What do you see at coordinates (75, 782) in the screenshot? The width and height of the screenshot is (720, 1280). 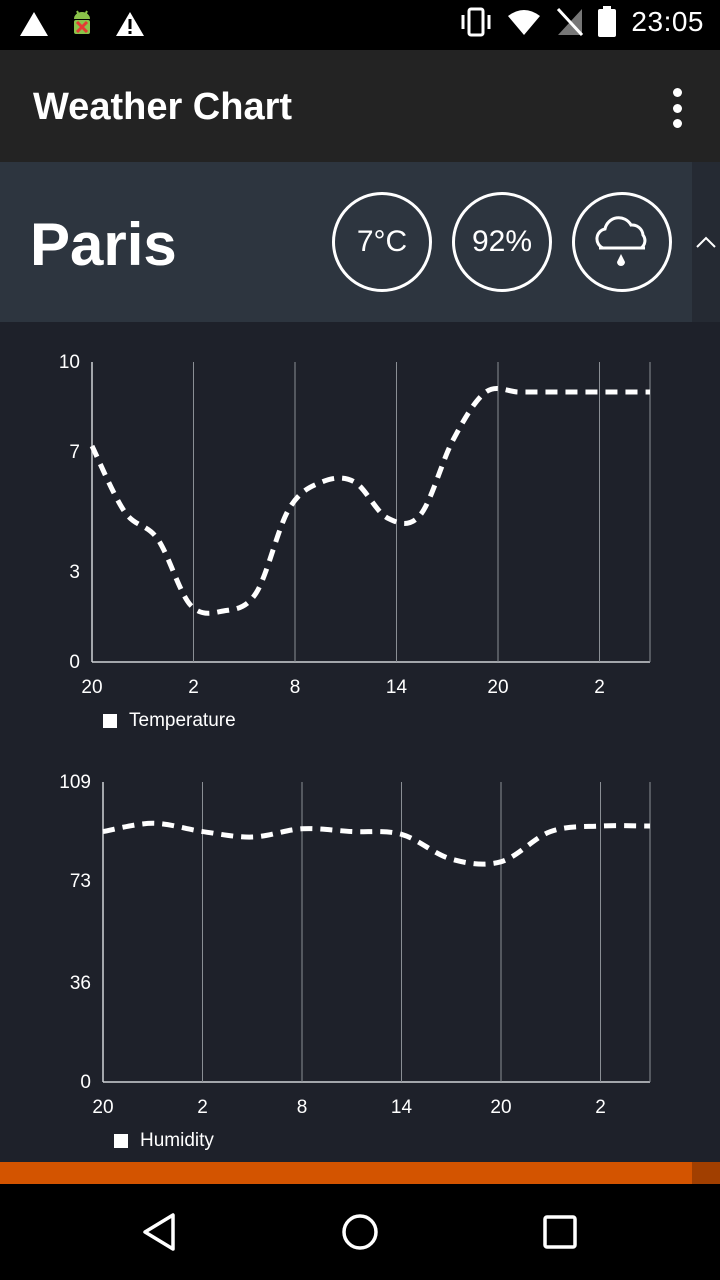 I see `y-tick-label: 109` at bounding box center [75, 782].